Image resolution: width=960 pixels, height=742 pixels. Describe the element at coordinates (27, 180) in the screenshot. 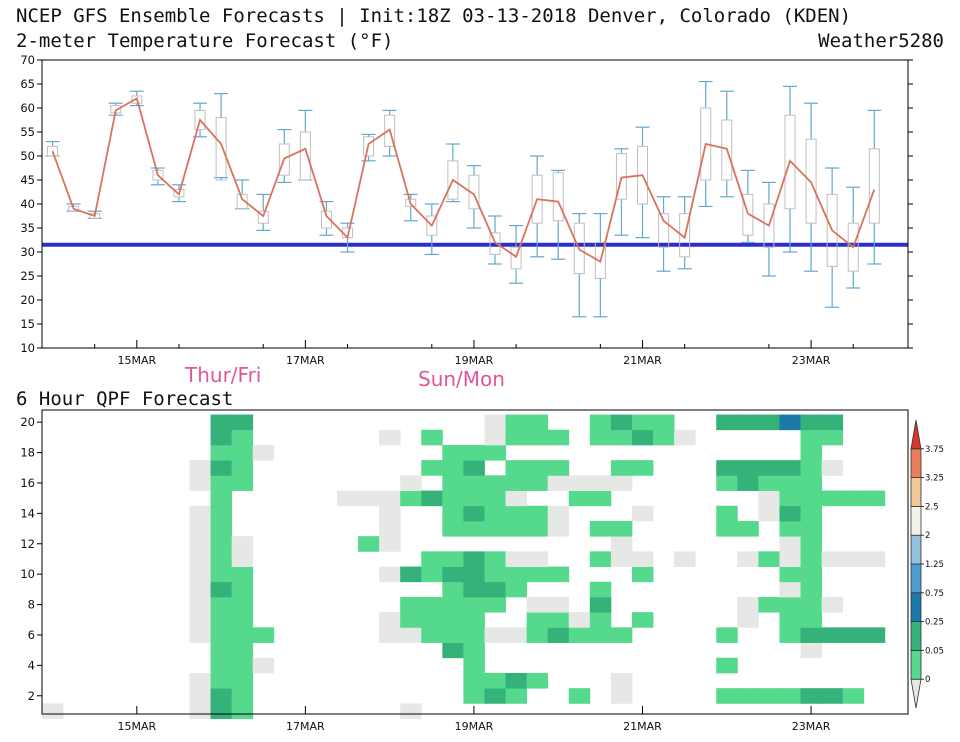

I see `y-tick-label: 45` at that location.